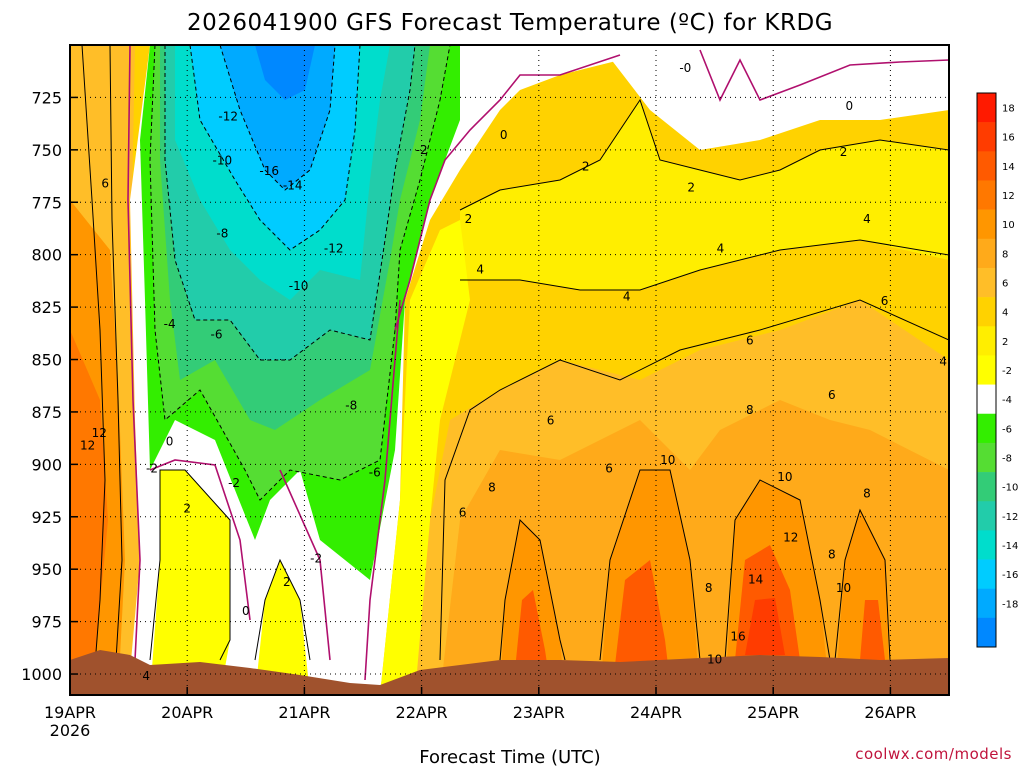 The image size is (1024, 768). What do you see at coordinates (1007, 371) in the screenshot?
I see `colorbar-label: -2` at bounding box center [1007, 371].